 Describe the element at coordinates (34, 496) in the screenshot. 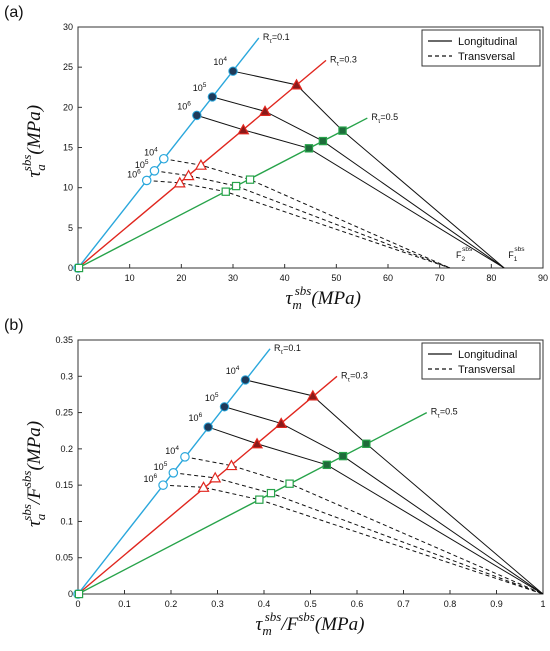

I see `panel-b-ylabel-rest: /F` at that location.